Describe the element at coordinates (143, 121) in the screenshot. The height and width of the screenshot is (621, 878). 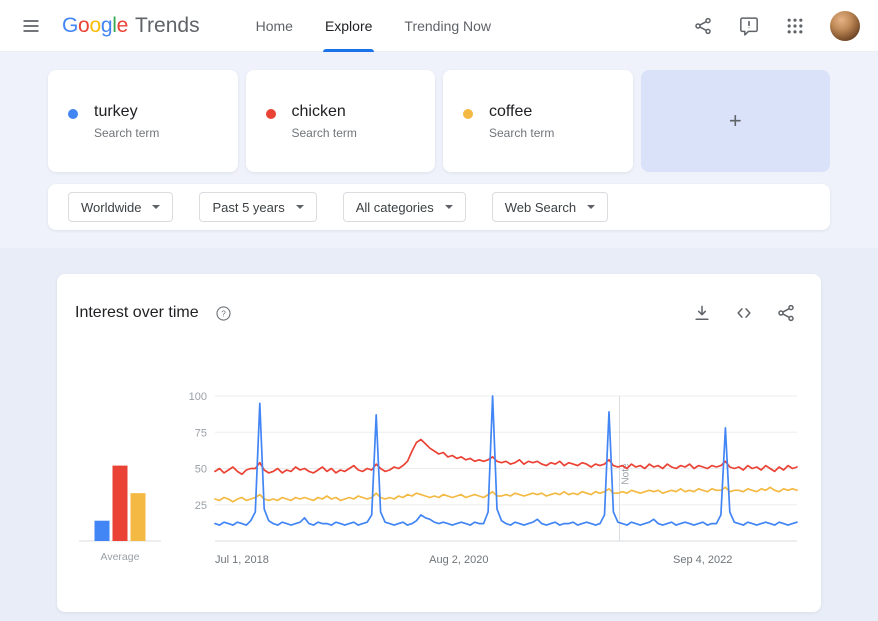
I see `term-card-turkey: turkey Search term` at that location.